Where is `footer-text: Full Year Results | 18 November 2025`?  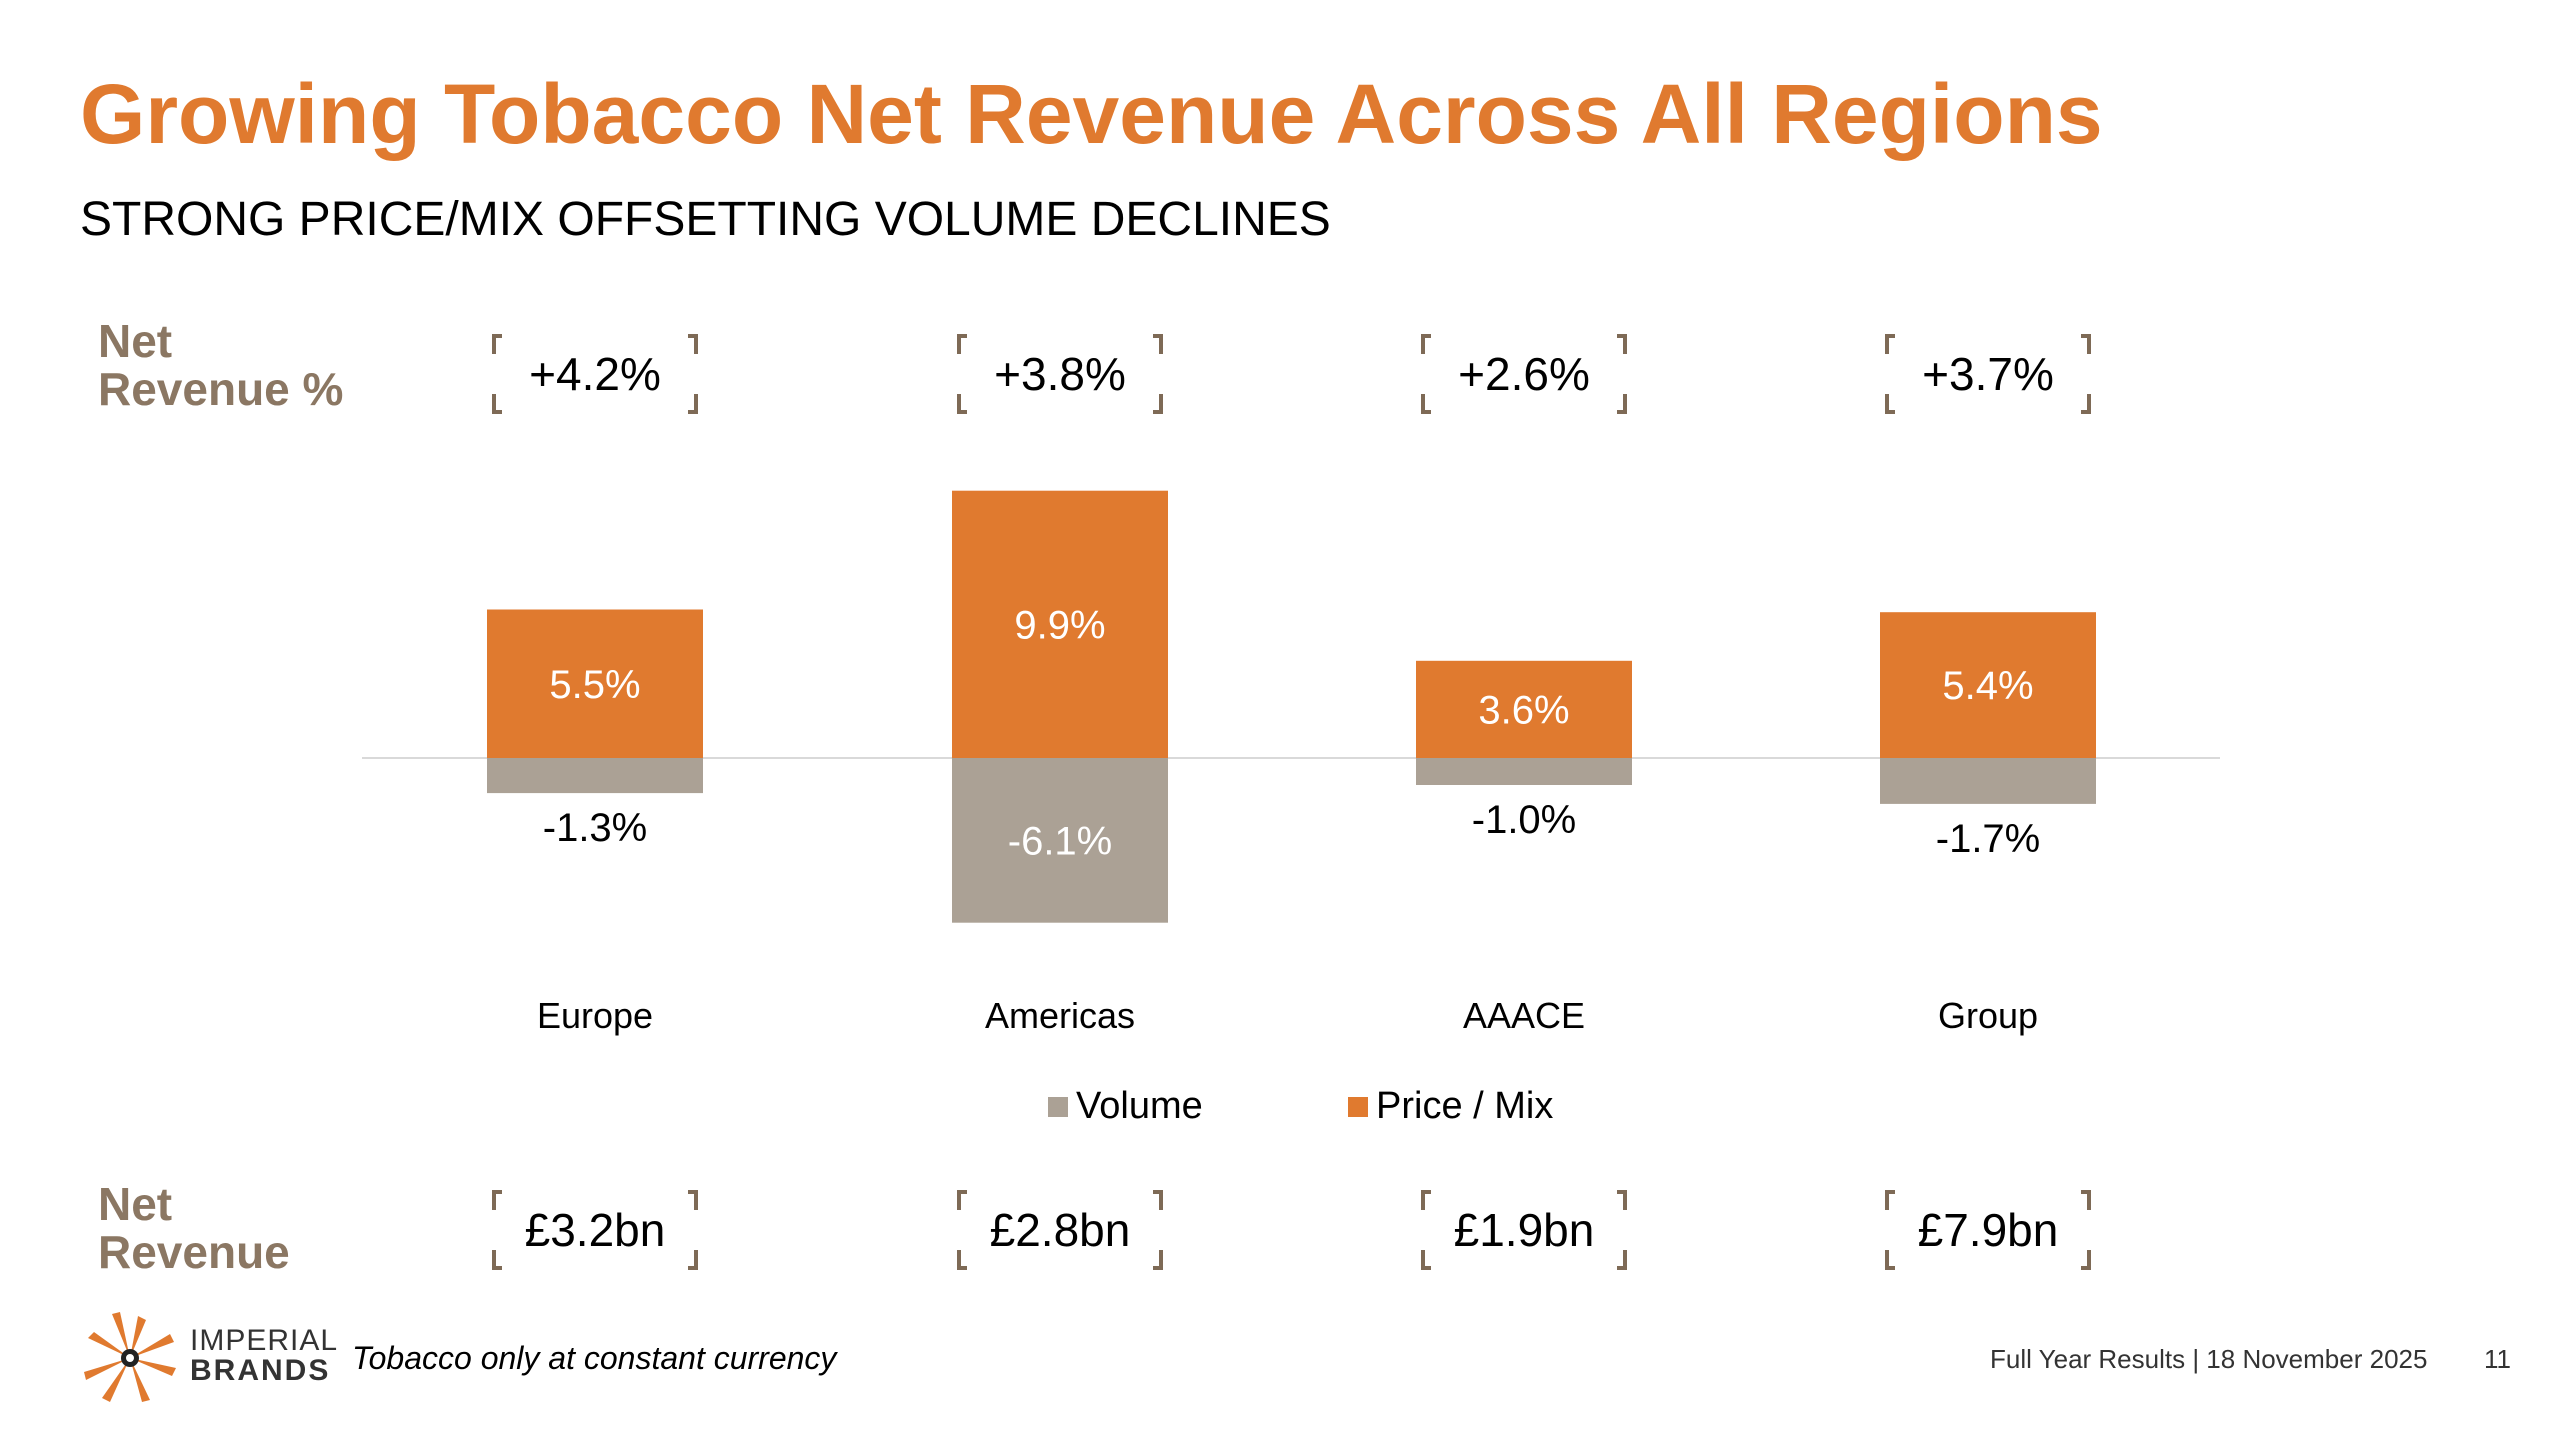 footer-text: Full Year Results | 18 November 2025 is located at coordinates (2209, 1359).